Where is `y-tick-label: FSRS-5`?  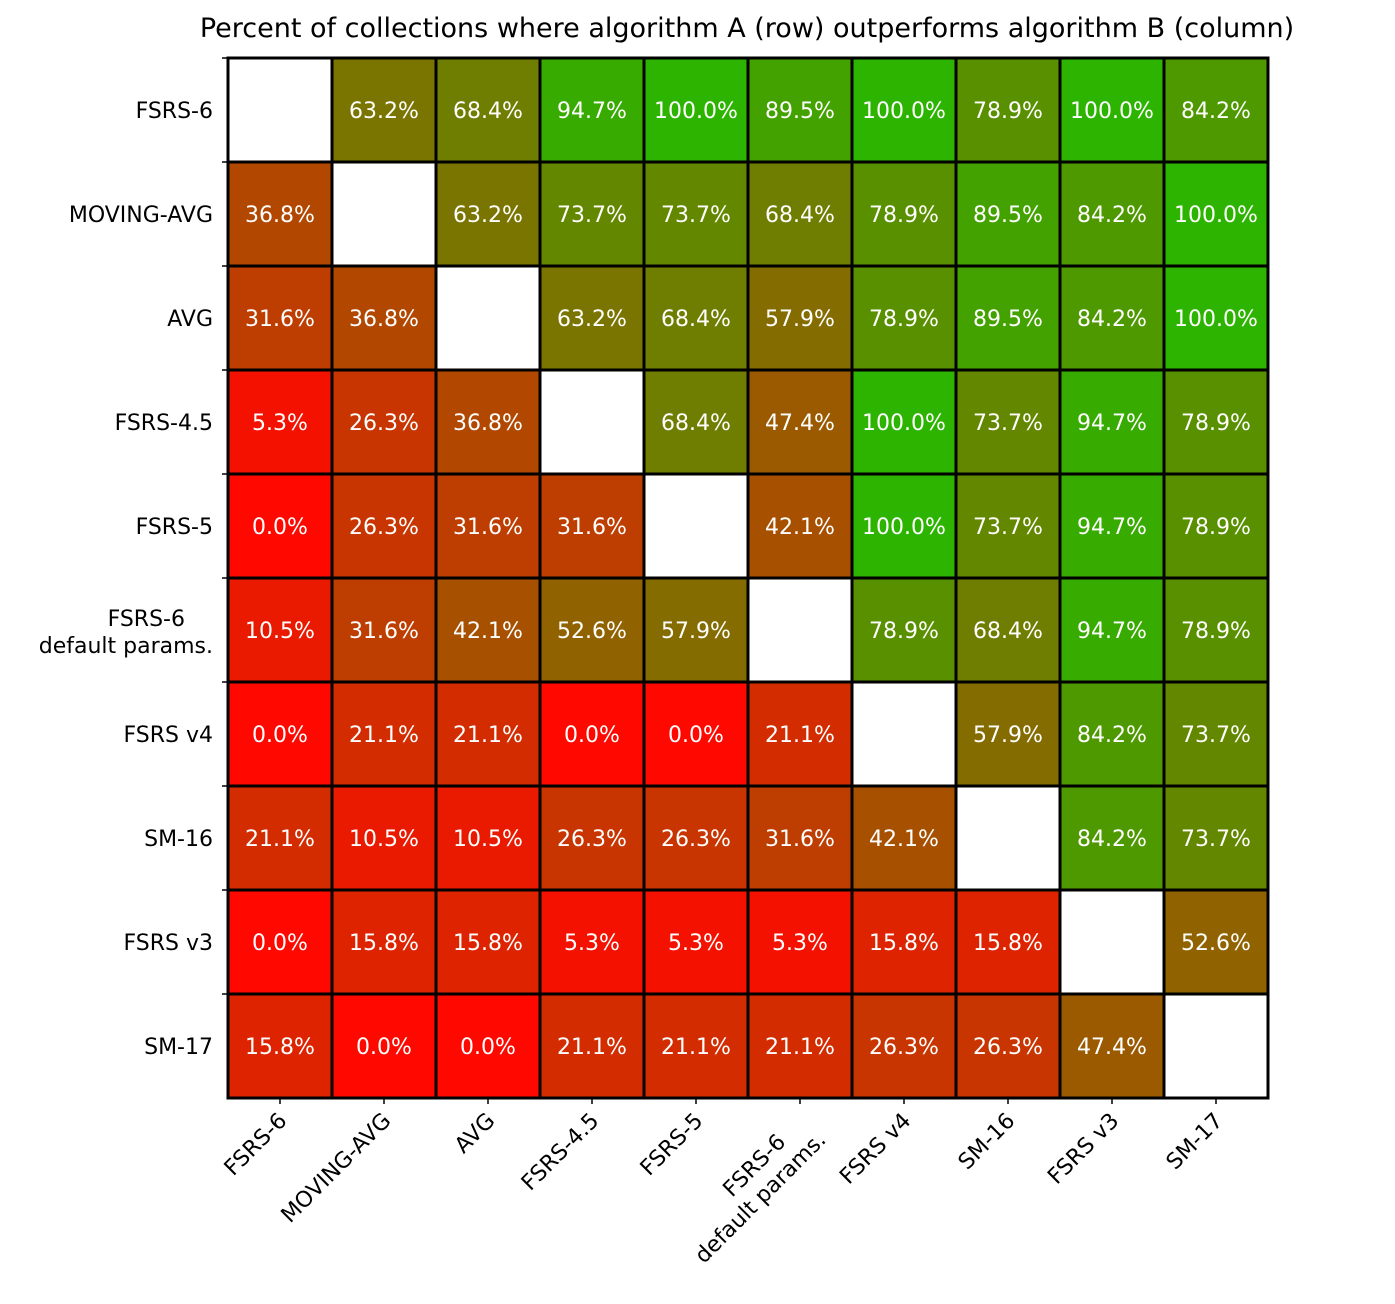 y-tick-label: FSRS-5 is located at coordinates (174, 527).